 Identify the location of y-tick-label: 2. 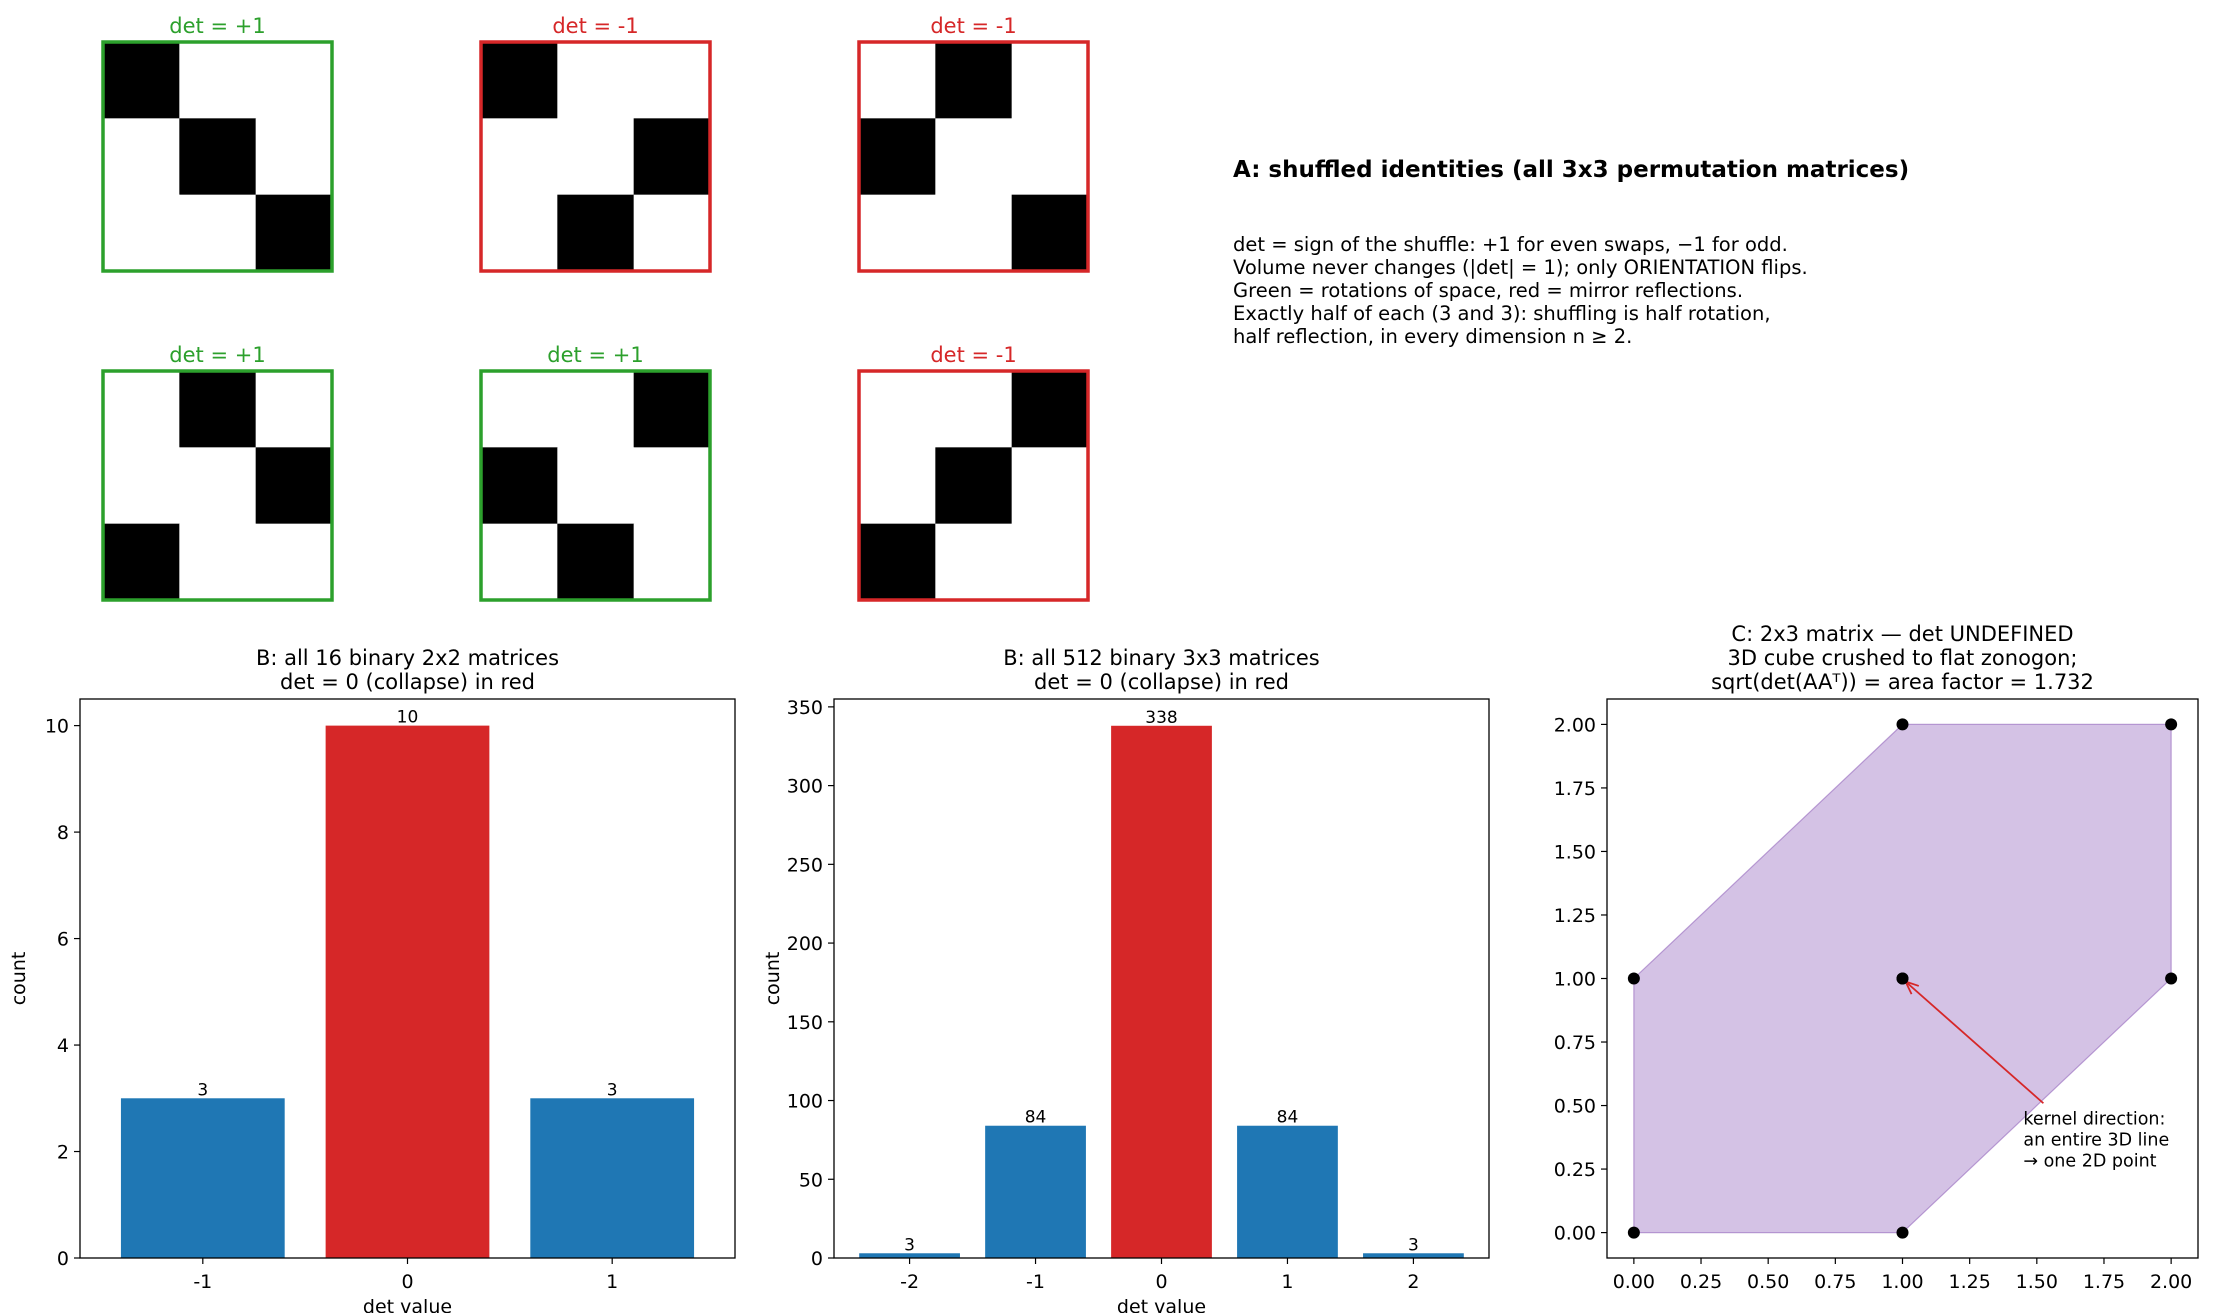
(63, 1153).